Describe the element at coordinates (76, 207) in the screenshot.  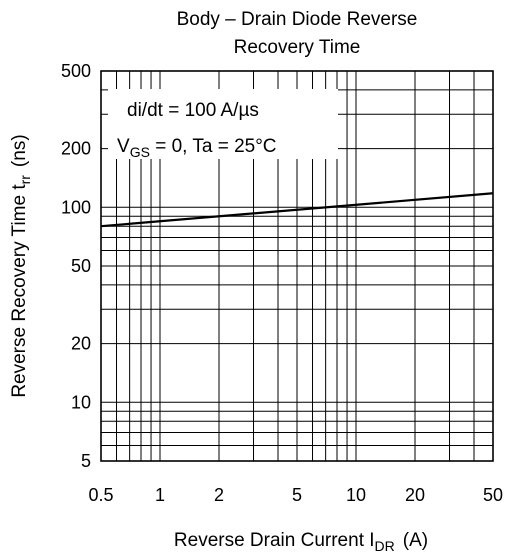
I see `y-tick-label: 100` at that location.